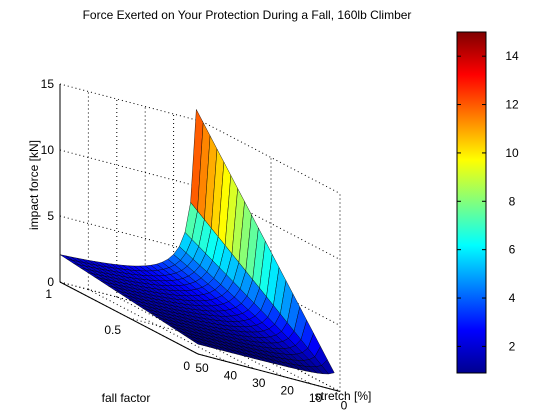  What do you see at coordinates (48, 84) in the screenshot?
I see `z-tick-label: 15` at bounding box center [48, 84].